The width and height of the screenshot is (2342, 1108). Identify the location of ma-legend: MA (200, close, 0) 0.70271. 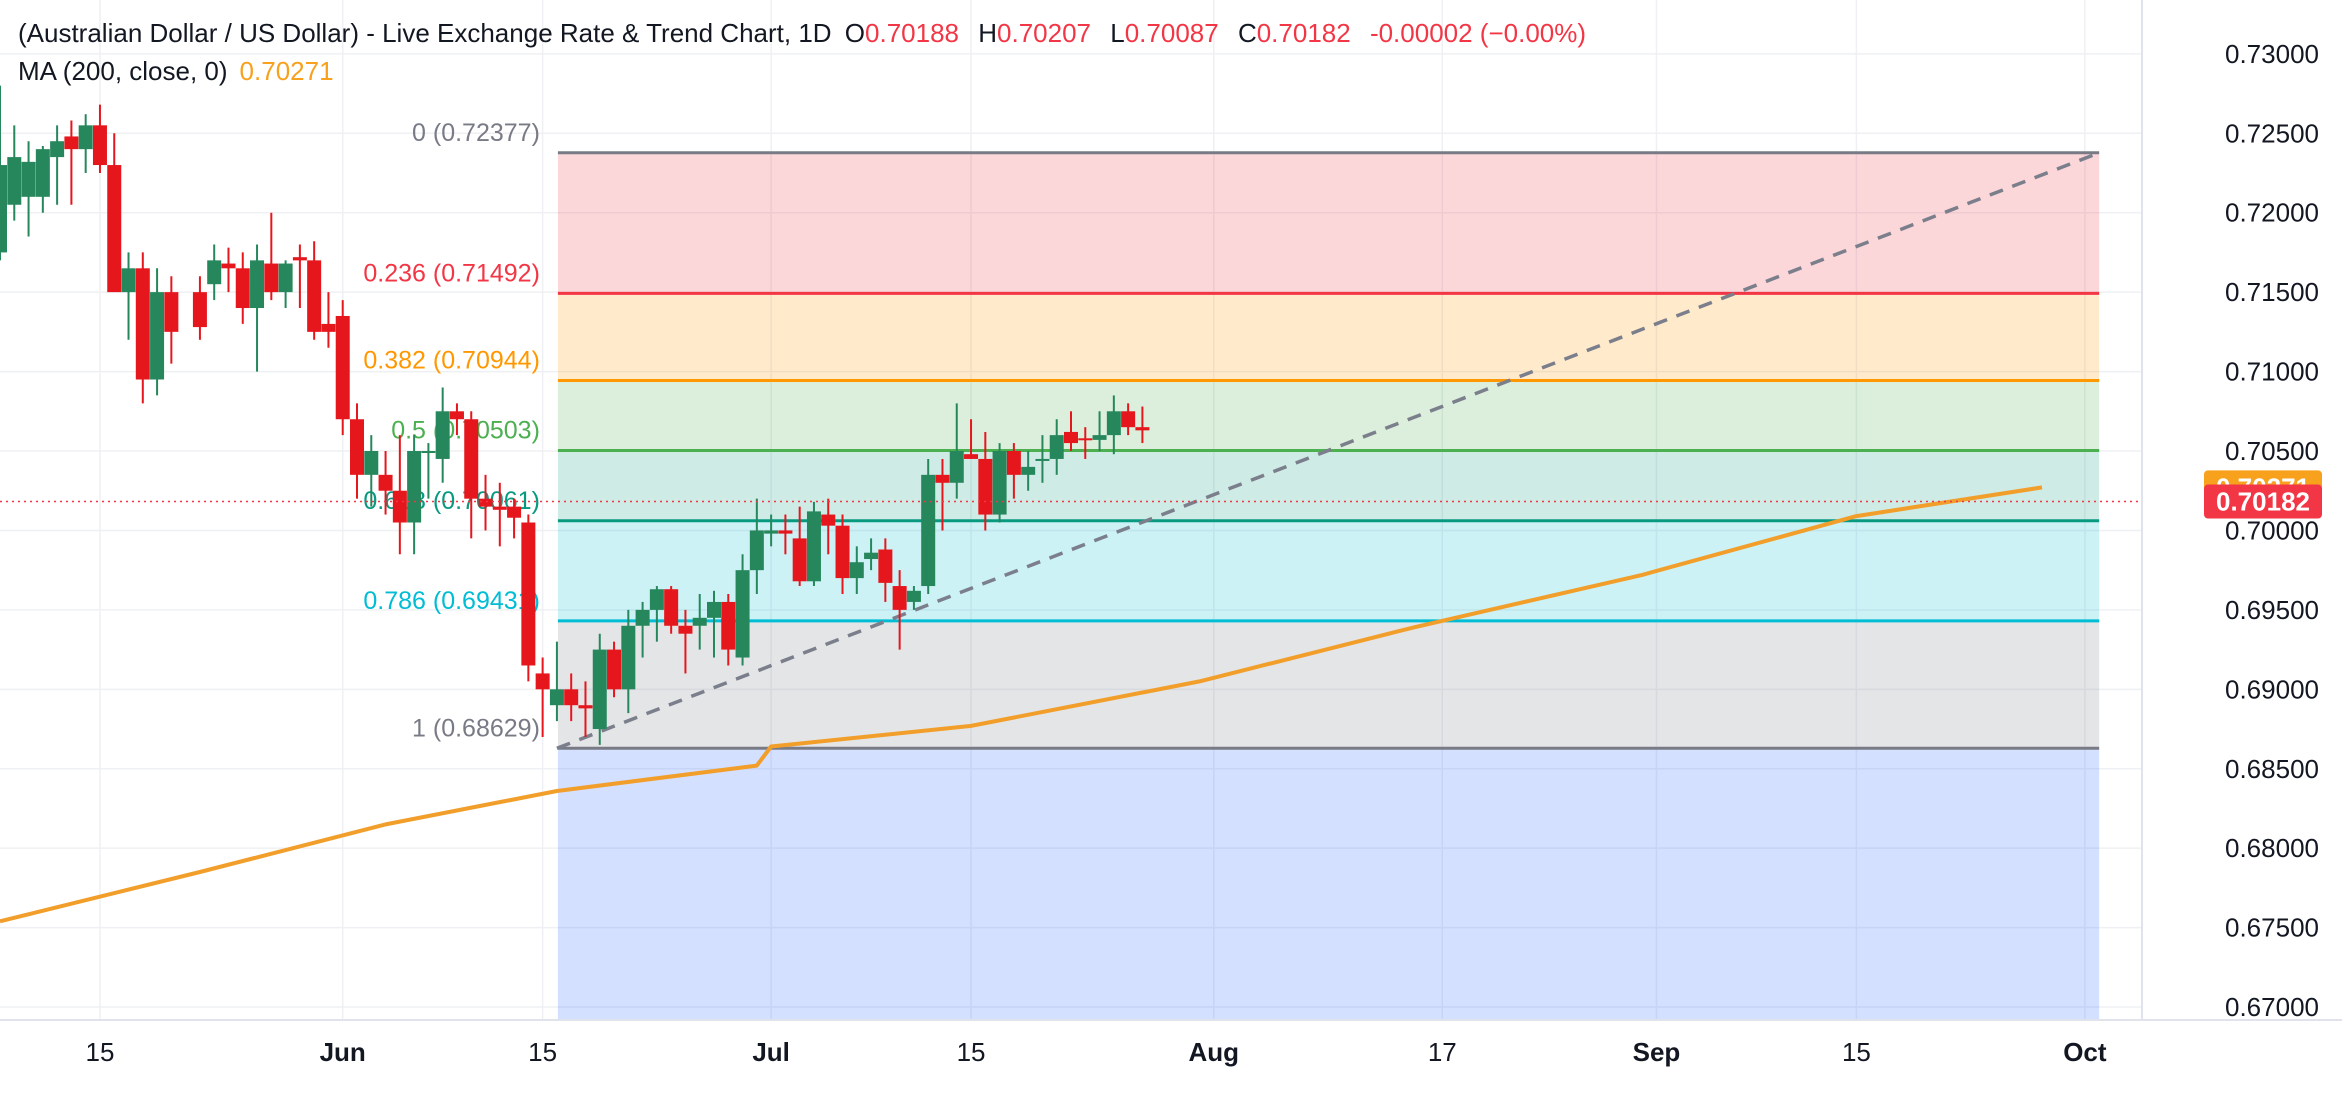
(179, 71).